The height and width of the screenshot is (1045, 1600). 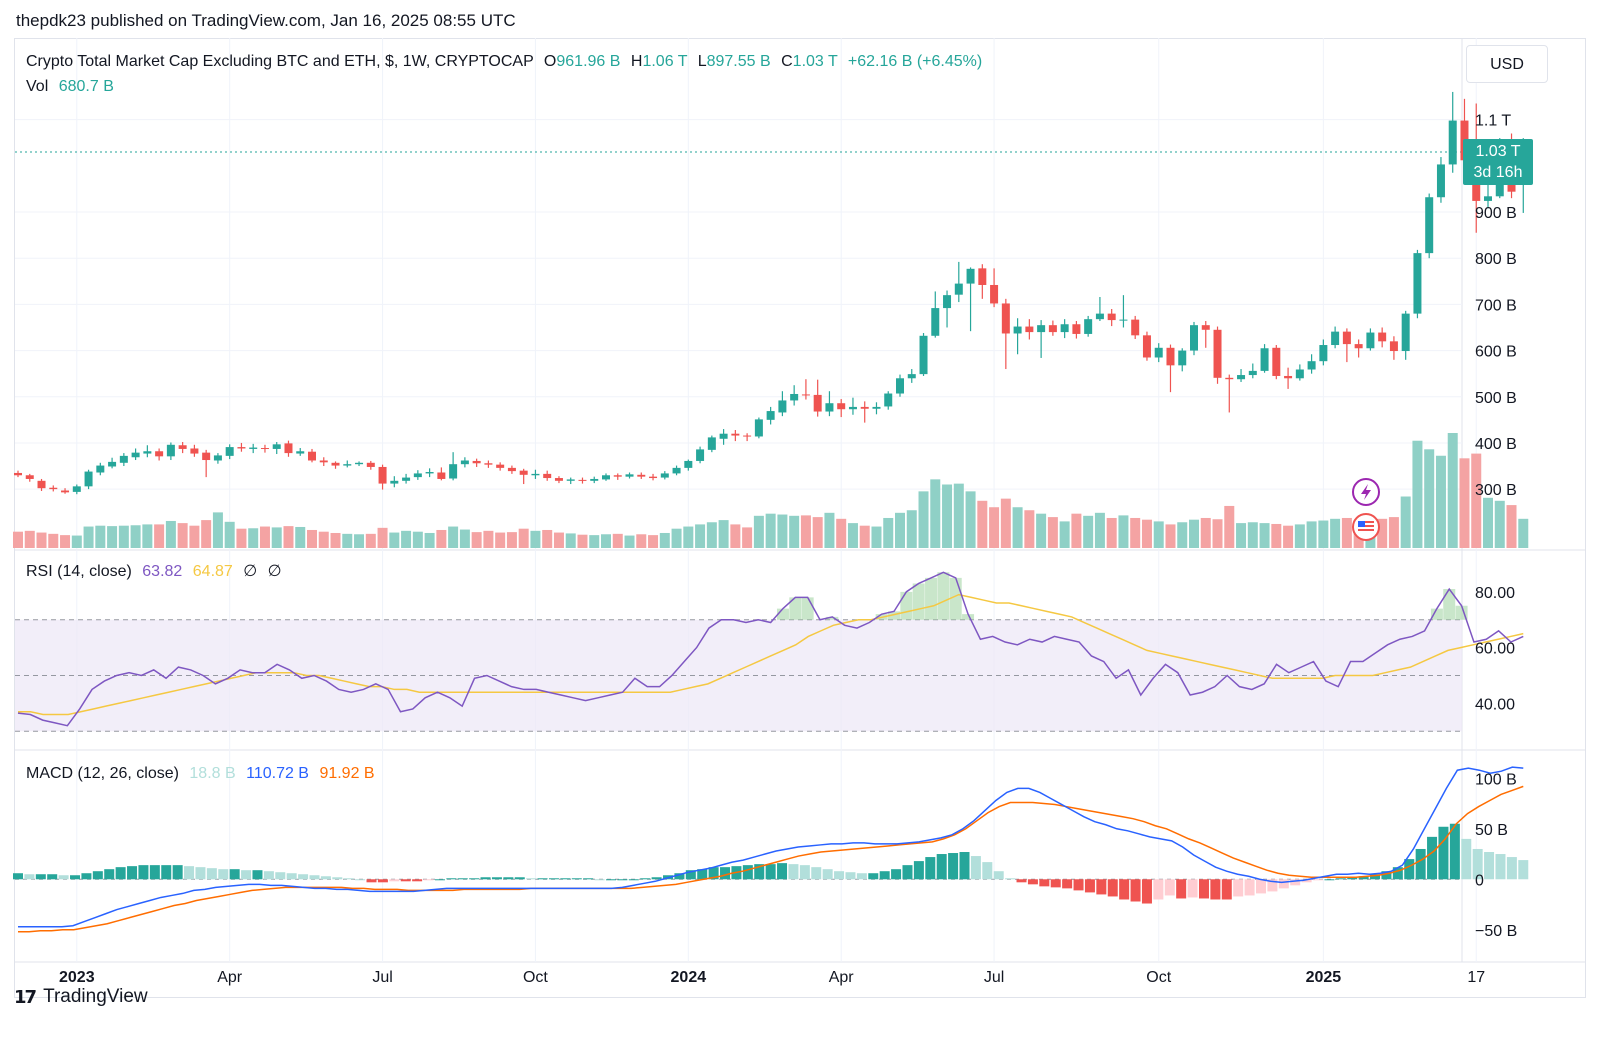 What do you see at coordinates (771, 847) in the screenshot?
I see `macd-line` at bounding box center [771, 847].